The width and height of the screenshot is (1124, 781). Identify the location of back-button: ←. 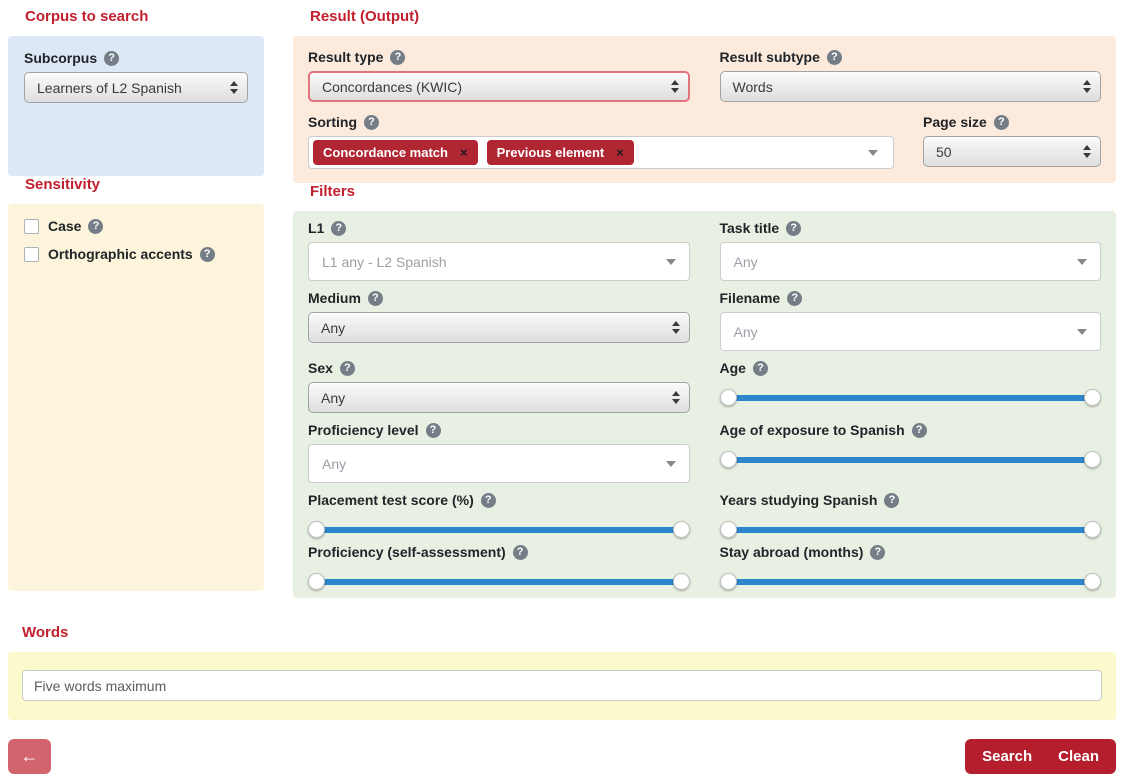
(29, 756).